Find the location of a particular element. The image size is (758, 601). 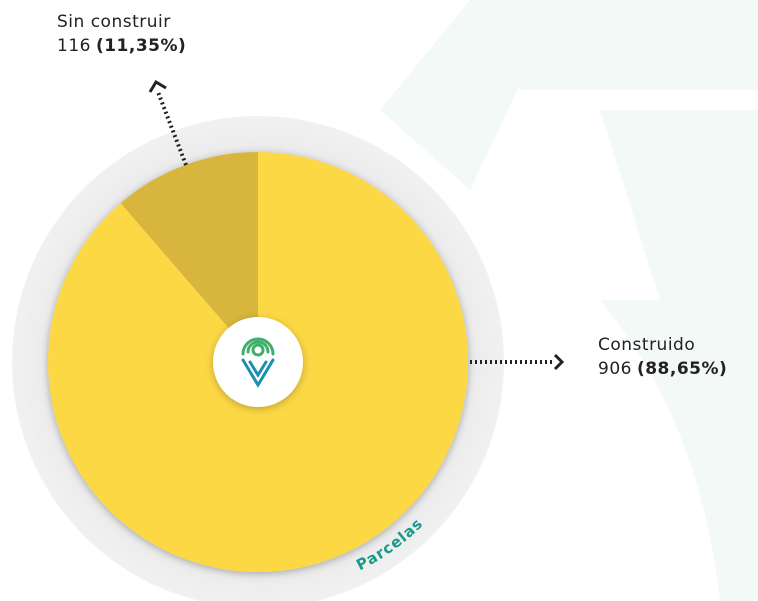

logo-icon is located at coordinates (258, 362).